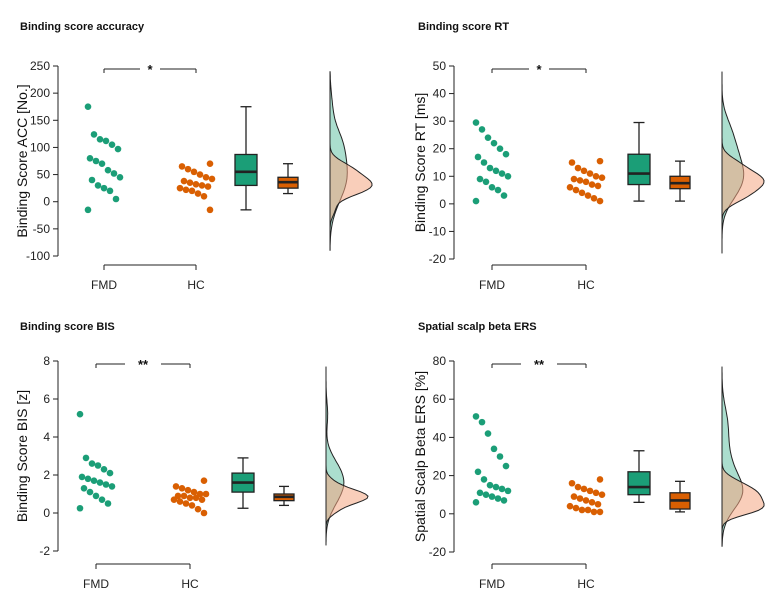 The width and height of the screenshot is (777, 613). What do you see at coordinates (420, 163) in the screenshot?
I see `y-axis-label: Binding Score RT [ms]` at bounding box center [420, 163].